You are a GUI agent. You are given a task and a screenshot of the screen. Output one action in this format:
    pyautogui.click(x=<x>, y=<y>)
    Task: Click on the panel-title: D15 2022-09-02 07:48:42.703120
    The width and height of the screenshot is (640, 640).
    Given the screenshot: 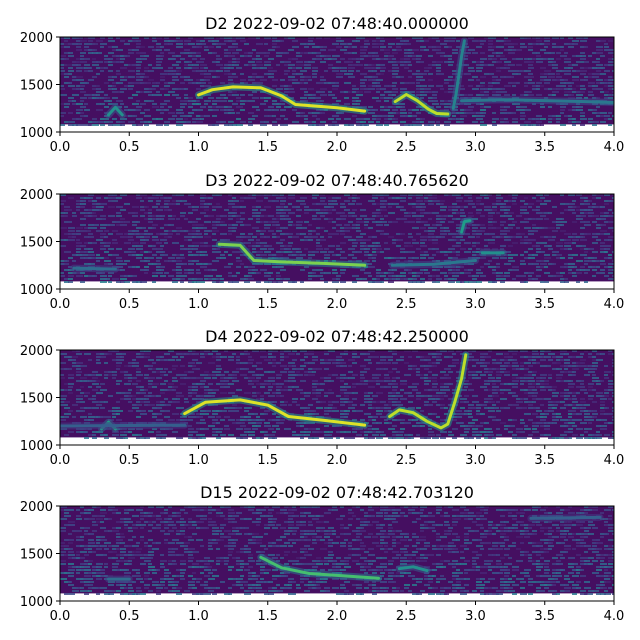 What is the action you would take?
    pyautogui.click(x=337, y=492)
    